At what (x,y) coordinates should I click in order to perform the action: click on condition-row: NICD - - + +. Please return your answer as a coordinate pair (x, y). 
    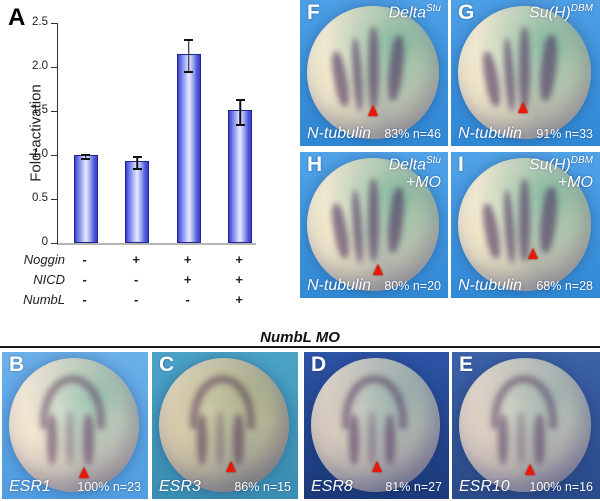
    Looking at the image, I should click on (135, 281).